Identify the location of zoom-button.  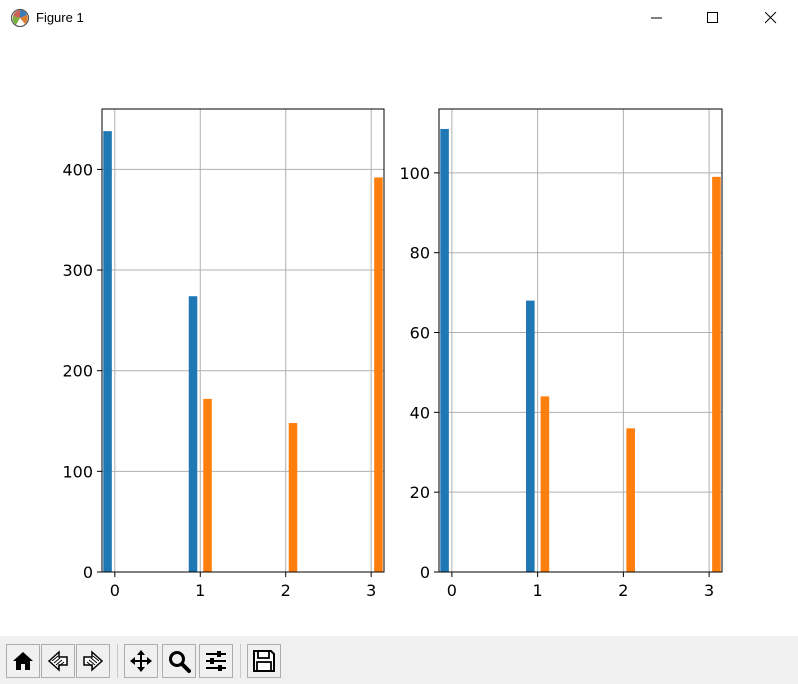
(179, 661).